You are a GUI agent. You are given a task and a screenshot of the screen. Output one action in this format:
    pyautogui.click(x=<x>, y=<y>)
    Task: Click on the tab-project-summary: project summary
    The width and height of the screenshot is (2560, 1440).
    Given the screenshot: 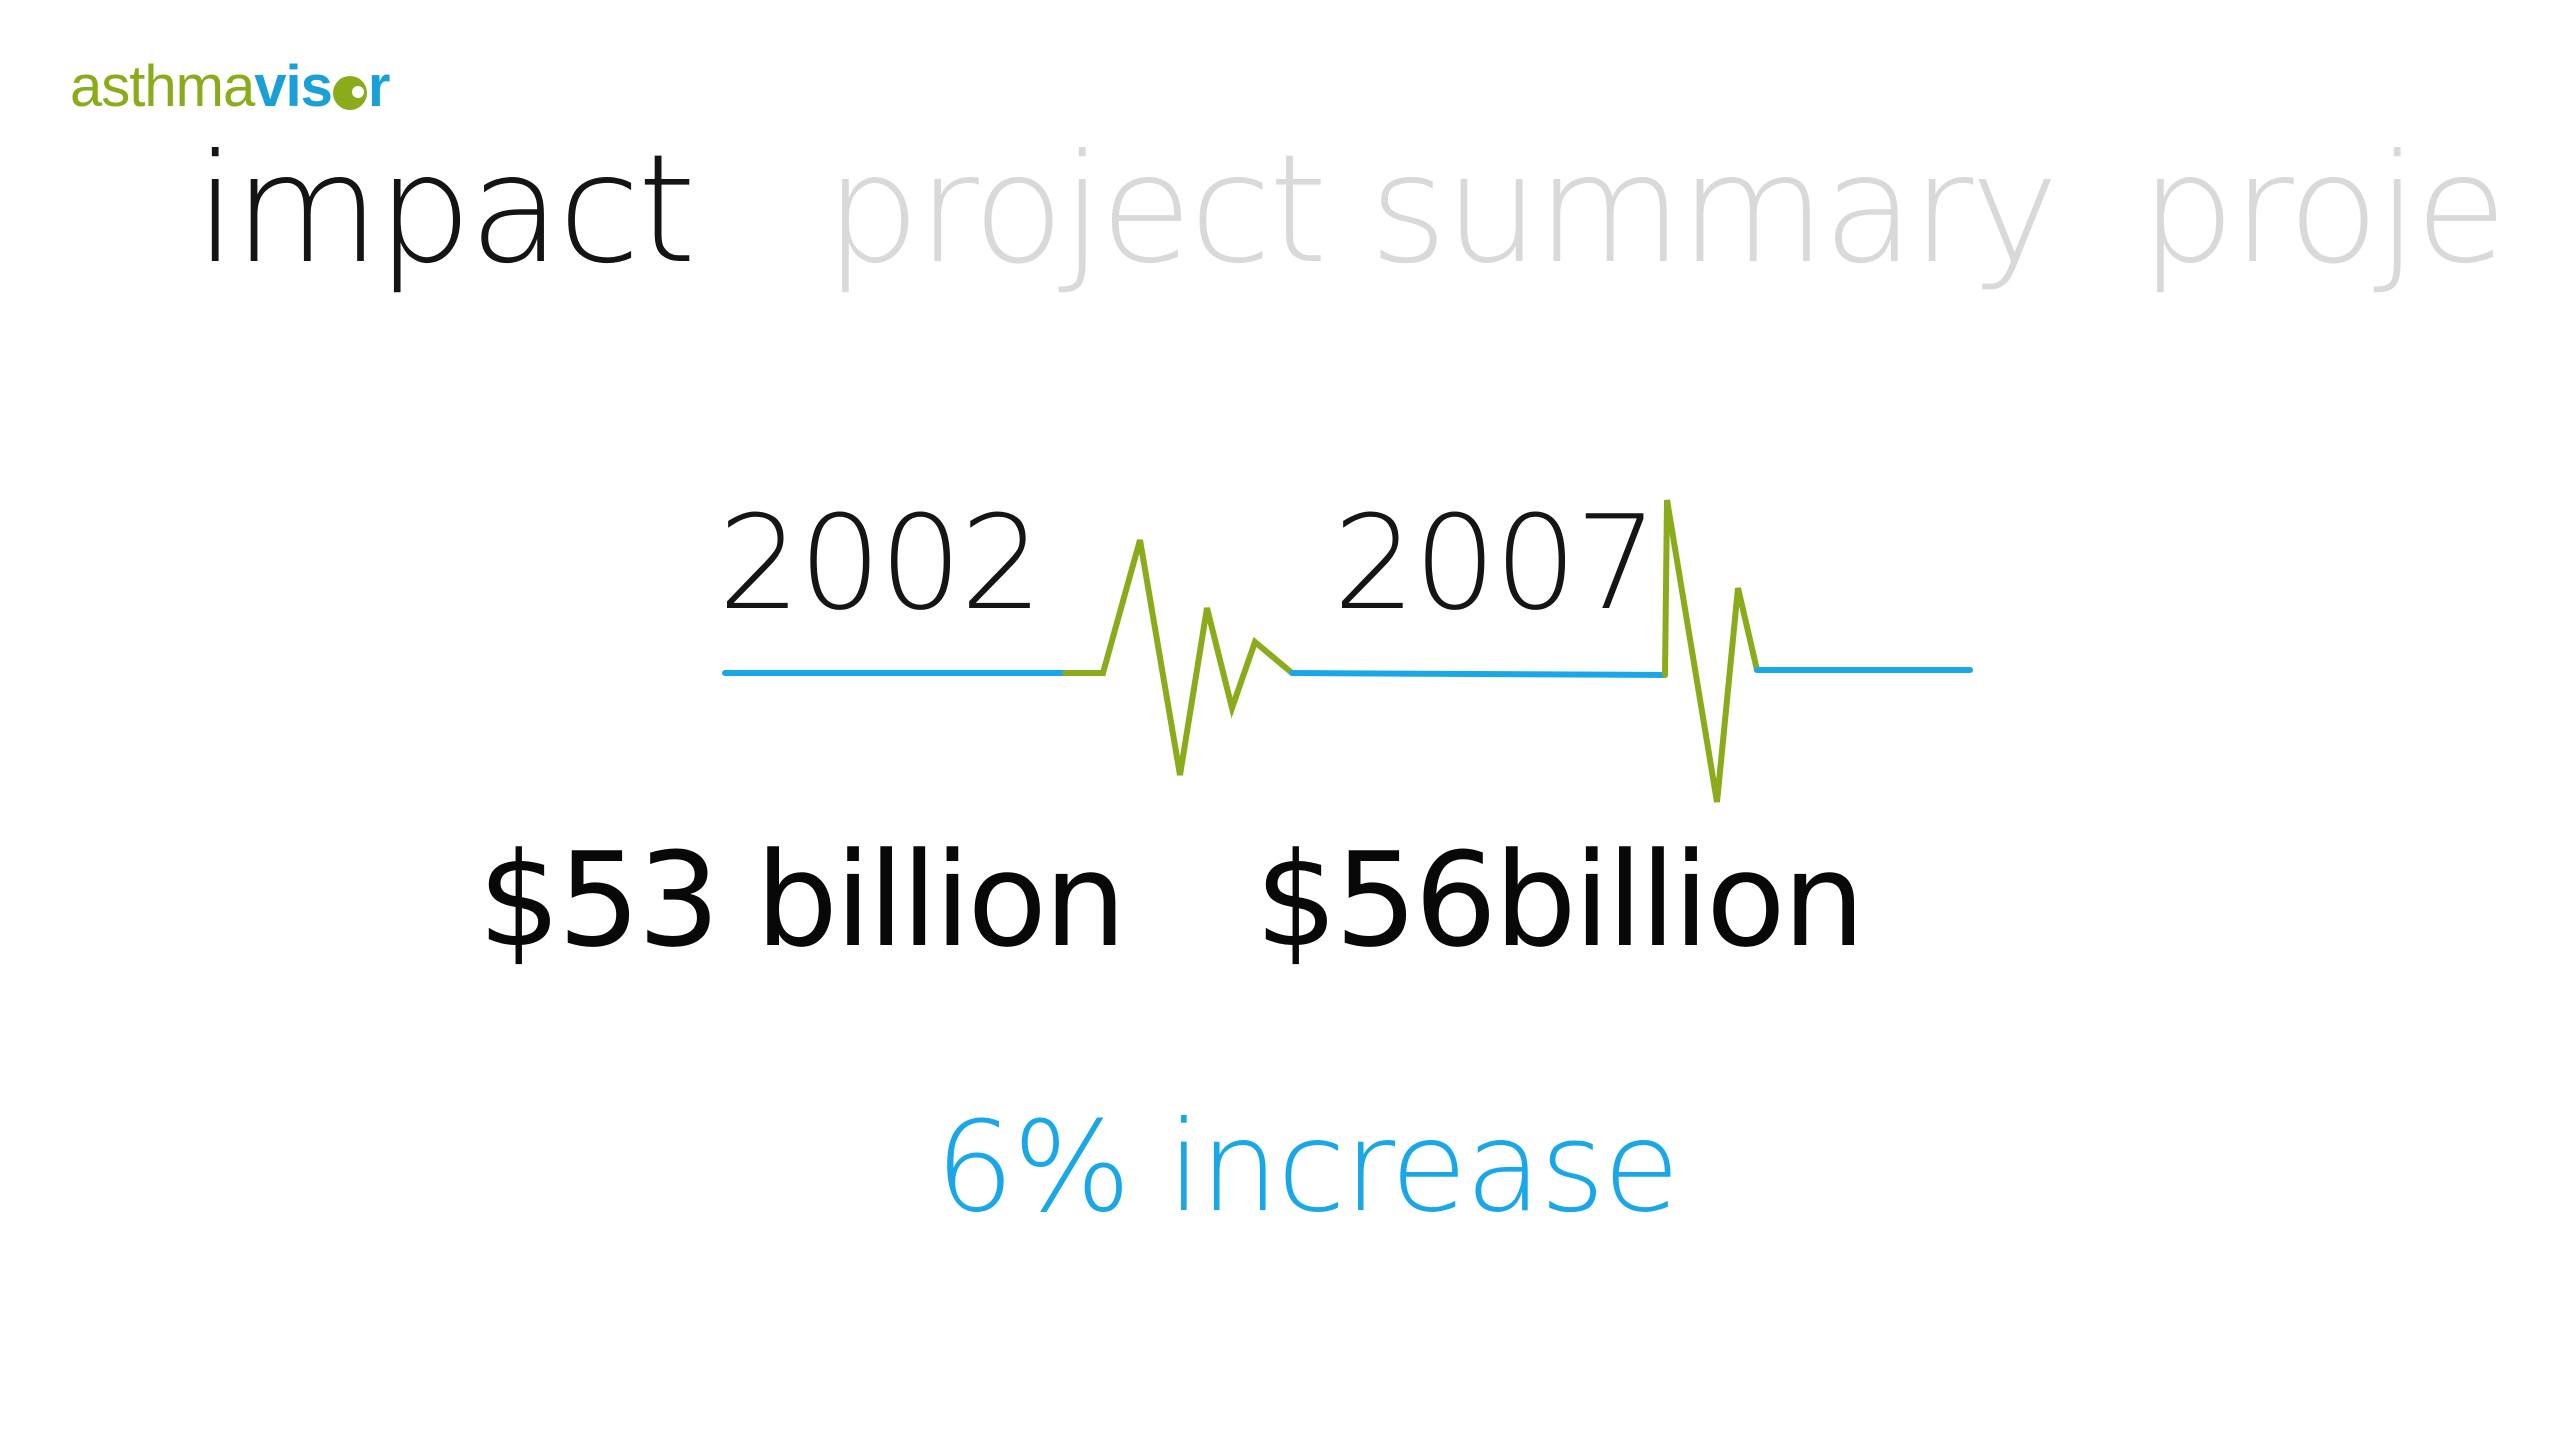 What is the action you would take?
    pyautogui.click(x=1442, y=210)
    